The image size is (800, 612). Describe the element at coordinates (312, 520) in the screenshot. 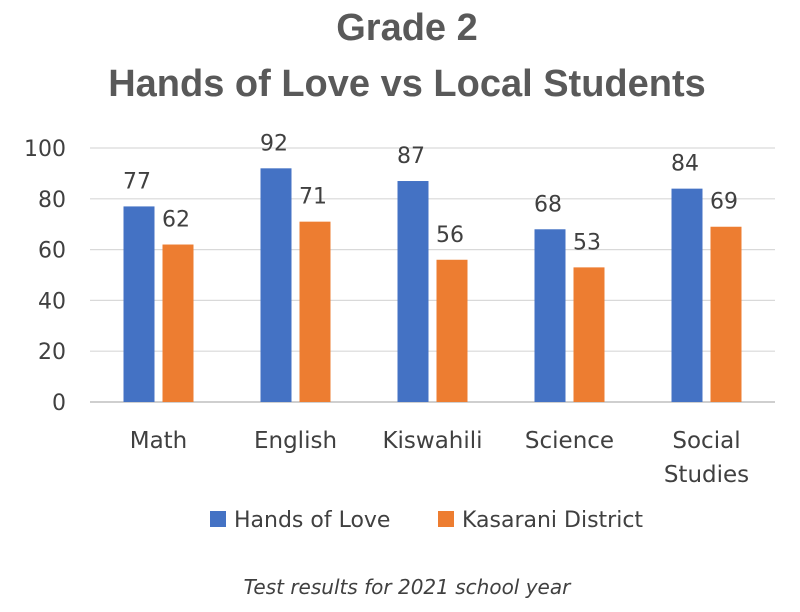

I see `legend-label: Hands of Love` at that location.